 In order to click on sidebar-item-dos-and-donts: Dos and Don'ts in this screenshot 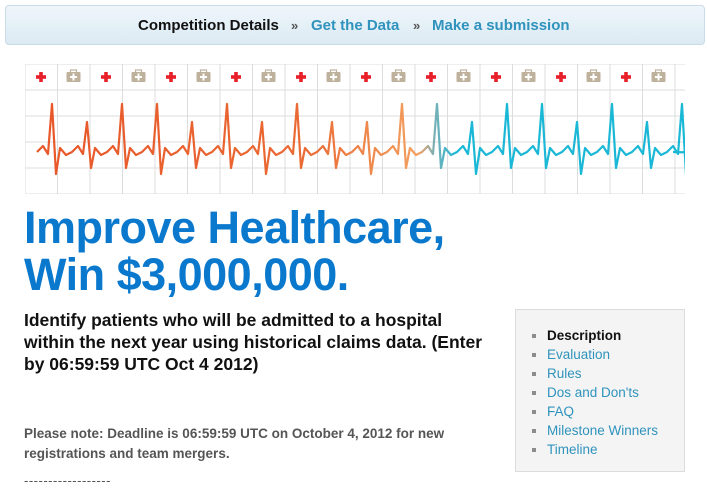, I will do `click(595, 392)`.